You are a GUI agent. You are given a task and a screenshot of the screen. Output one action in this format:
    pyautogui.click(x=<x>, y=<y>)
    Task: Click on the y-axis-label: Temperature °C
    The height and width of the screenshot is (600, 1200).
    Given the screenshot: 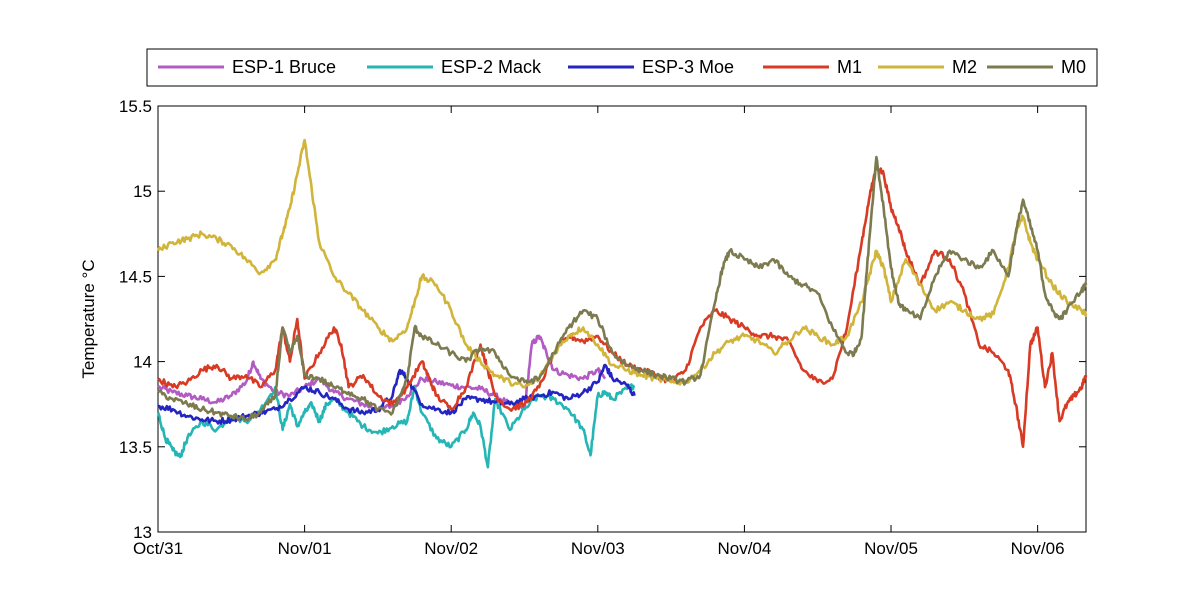 What is the action you would take?
    pyautogui.click(x=88, y=318)
    